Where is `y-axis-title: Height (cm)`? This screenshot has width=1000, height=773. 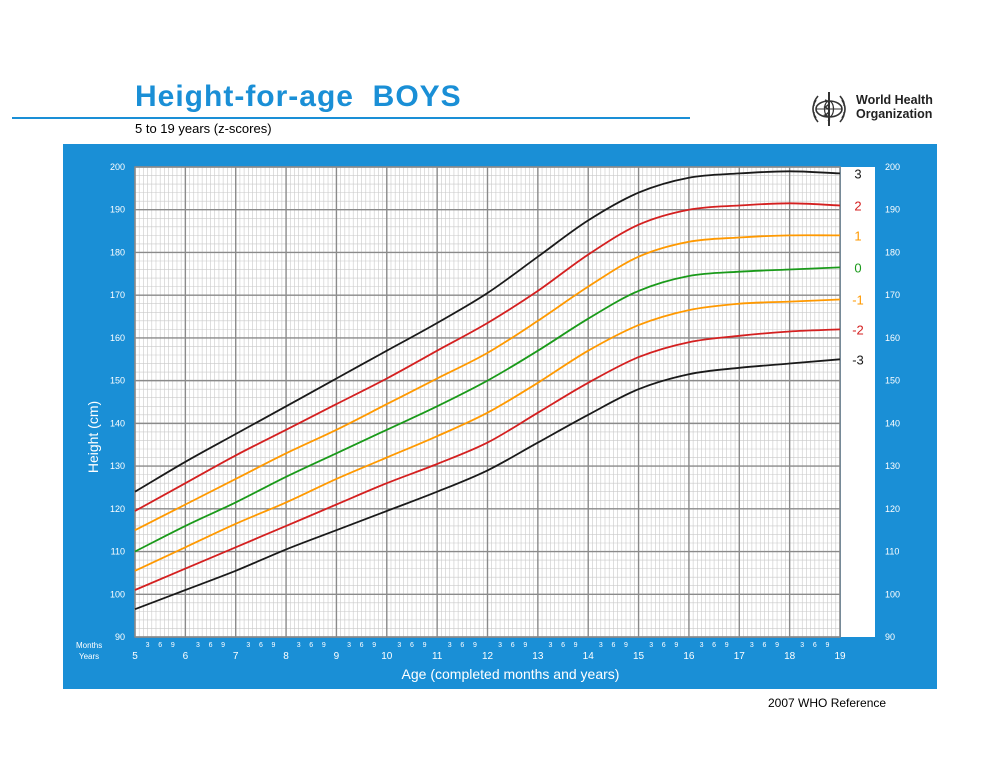
y-axis-title: Height (cm) is located at coordinates (93, 437).